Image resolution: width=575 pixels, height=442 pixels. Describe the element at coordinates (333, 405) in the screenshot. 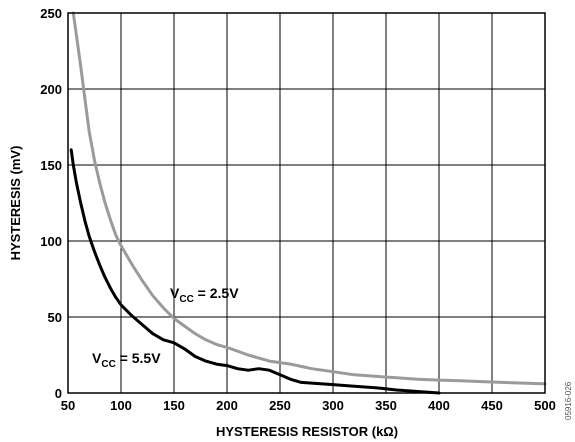

I see `x-tick-label: 300` at that location.